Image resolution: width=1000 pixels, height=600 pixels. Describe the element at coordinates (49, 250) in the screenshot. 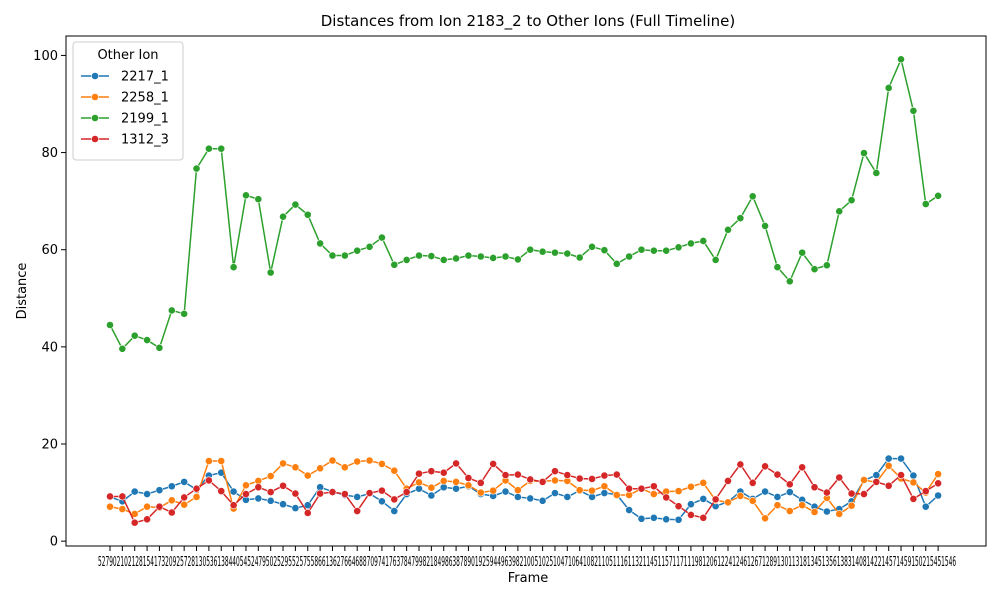

I see `y-tick-label: 60` at that location.